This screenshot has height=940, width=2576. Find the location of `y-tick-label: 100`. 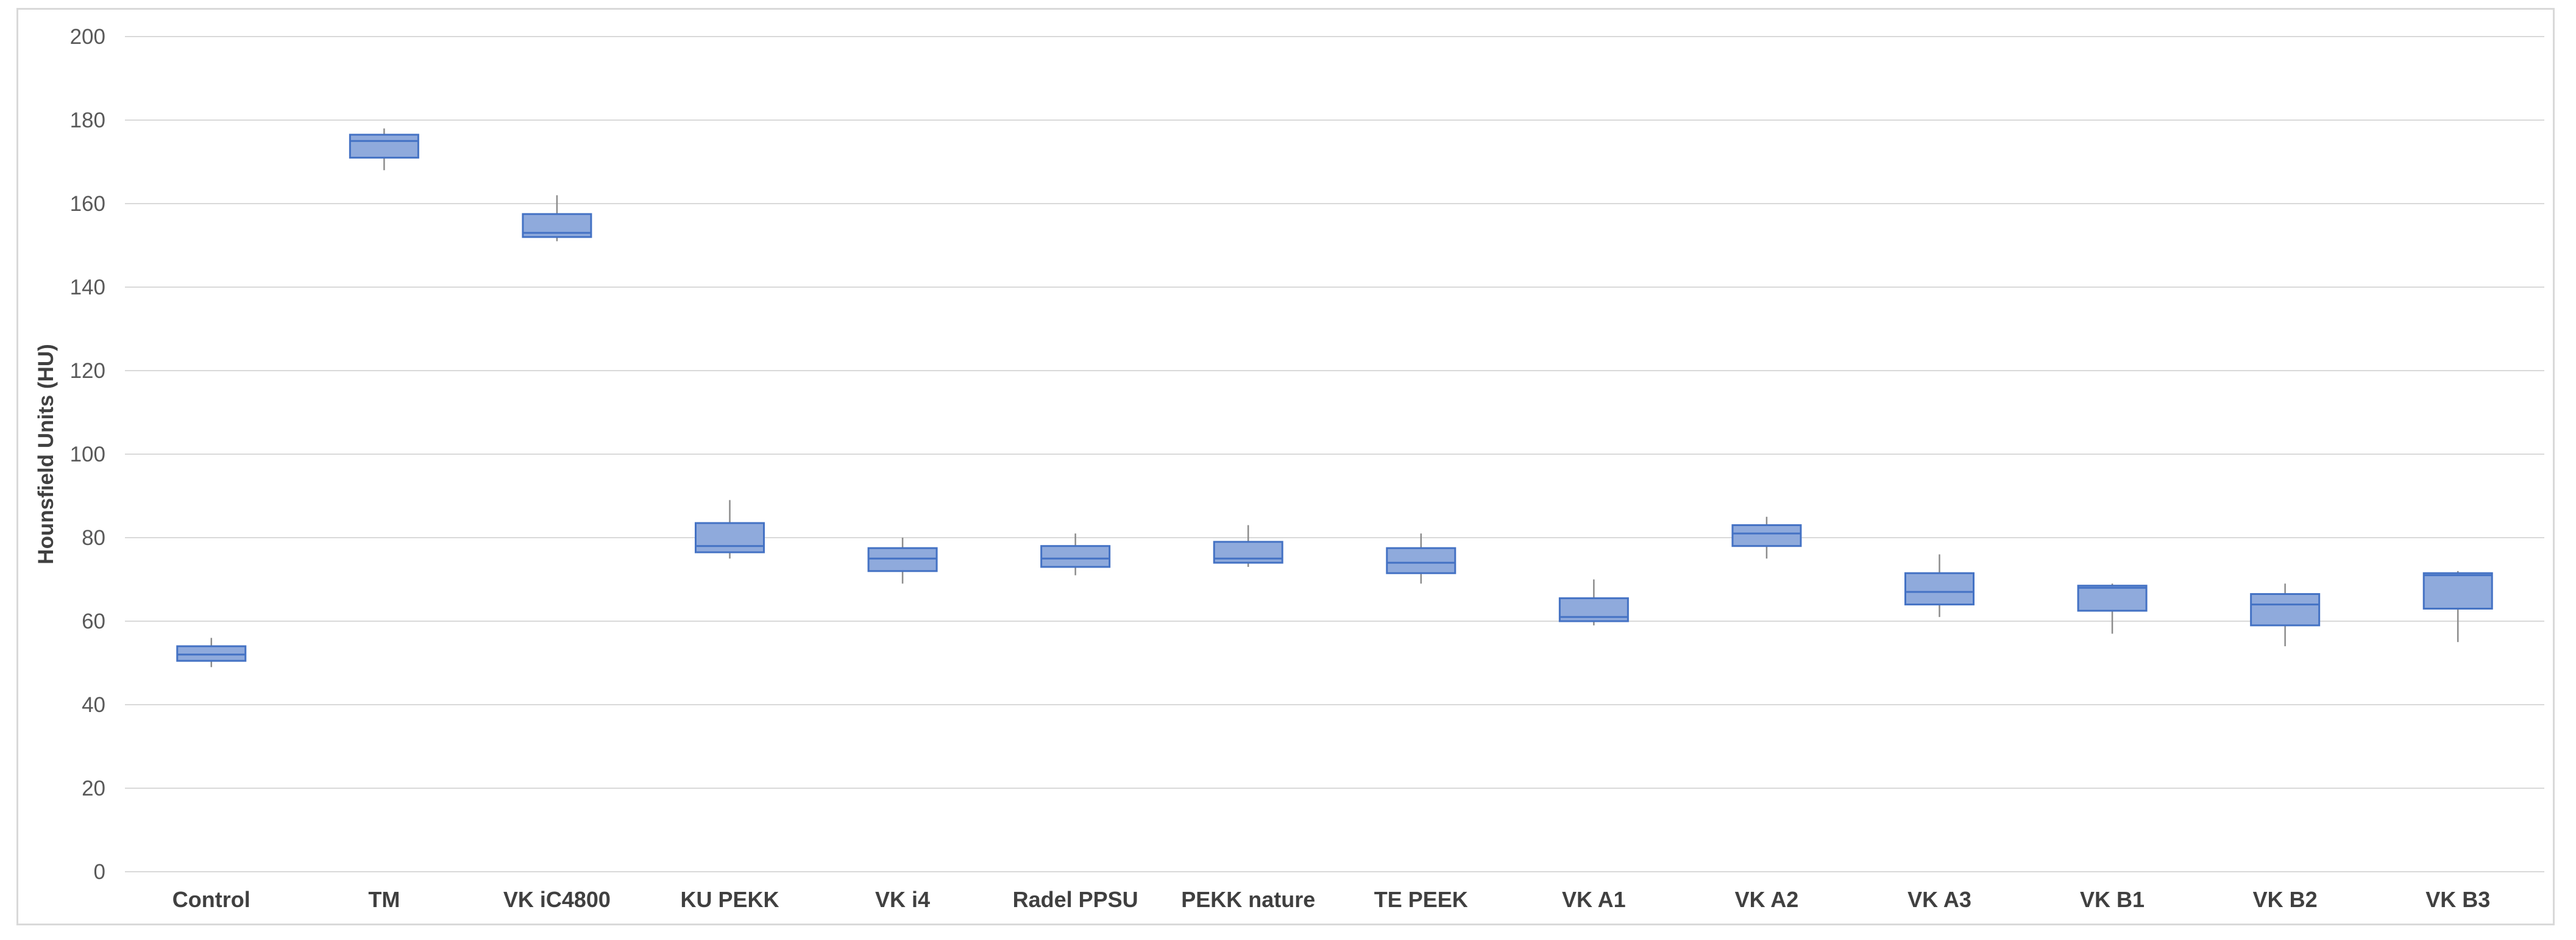

y-tick-label: 100 is located at coordinates (88, 455).